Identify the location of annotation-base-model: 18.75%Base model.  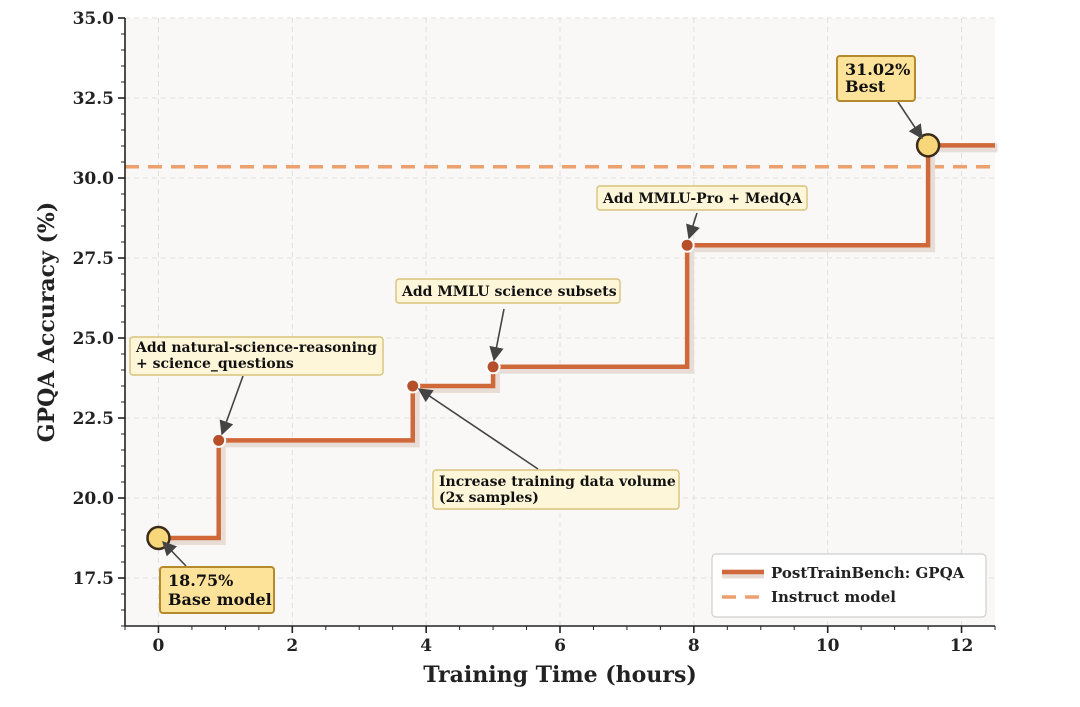
(217, 577).